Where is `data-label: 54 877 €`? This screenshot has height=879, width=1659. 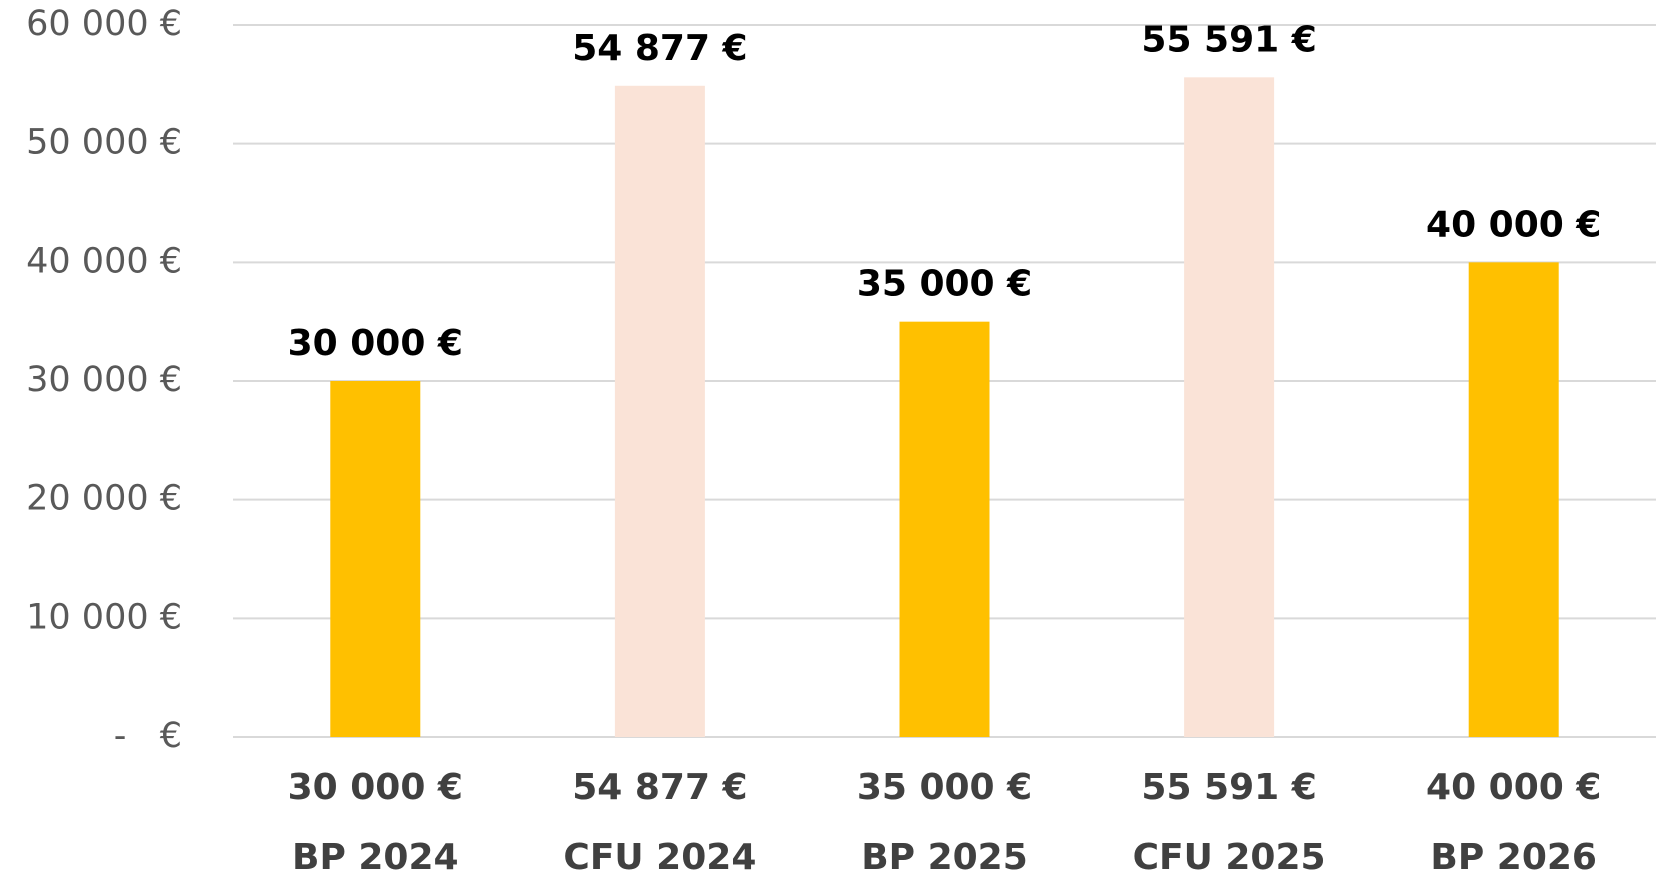 data-label: 54 877 € is located at coordinates (659, 48).